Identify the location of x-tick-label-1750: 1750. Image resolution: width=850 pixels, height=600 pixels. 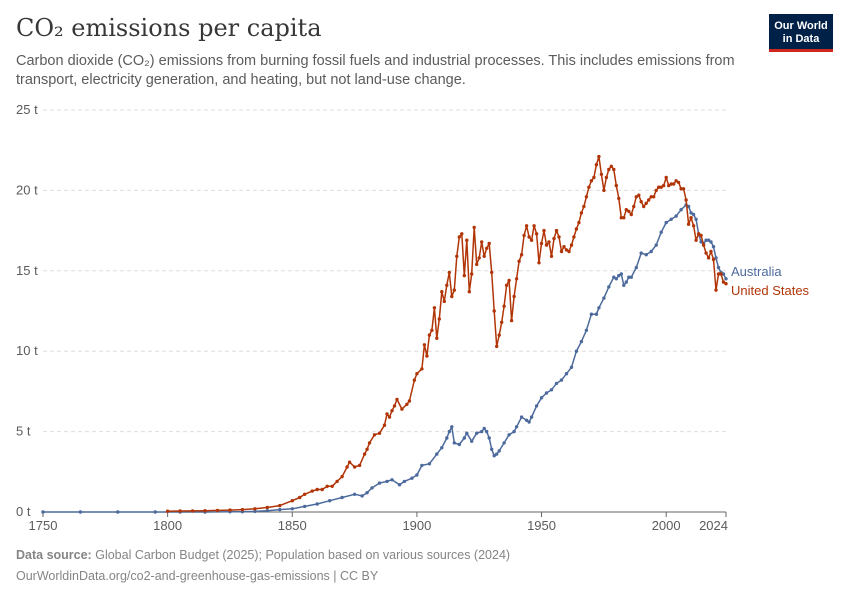
(43, 525).